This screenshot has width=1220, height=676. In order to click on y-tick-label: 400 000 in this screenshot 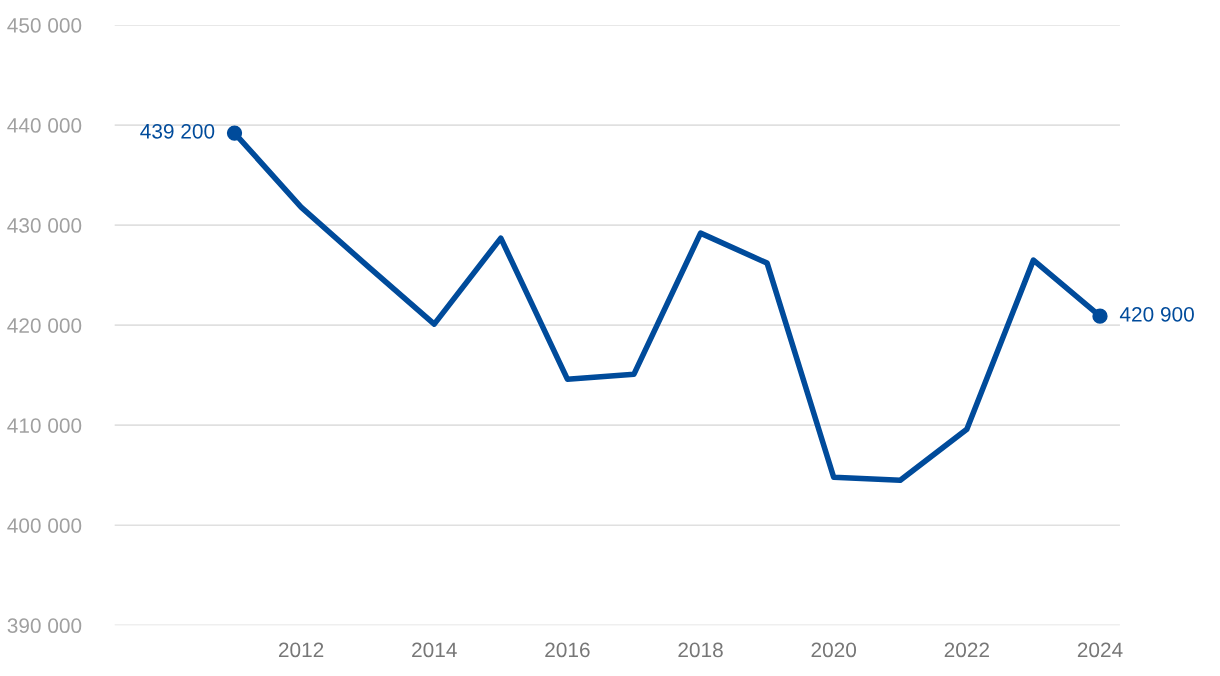, I will do `click(44, 526)`.